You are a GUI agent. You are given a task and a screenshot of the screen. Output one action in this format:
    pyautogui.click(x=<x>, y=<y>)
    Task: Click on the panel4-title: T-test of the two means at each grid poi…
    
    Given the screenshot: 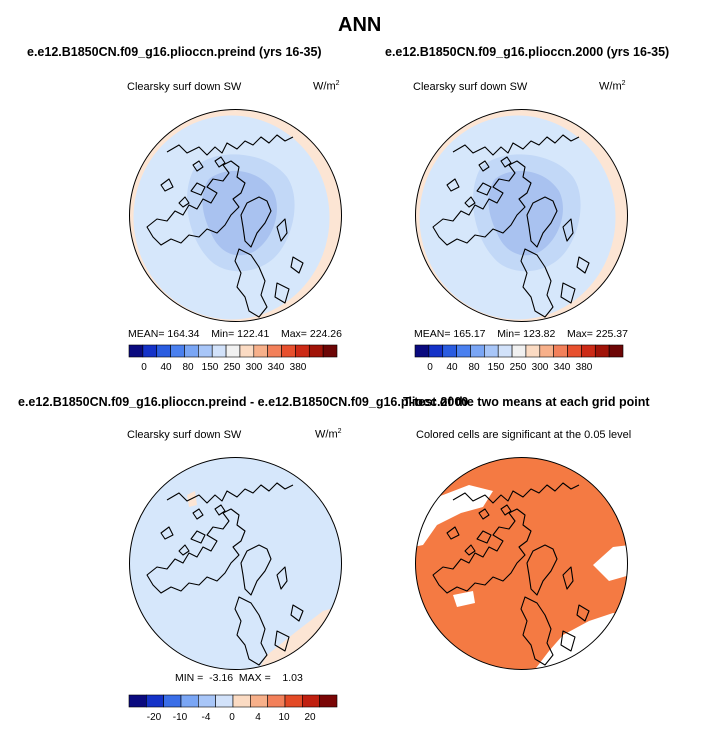 What is the action you would take?
    pyautogui.click(x=526, y=402)
    